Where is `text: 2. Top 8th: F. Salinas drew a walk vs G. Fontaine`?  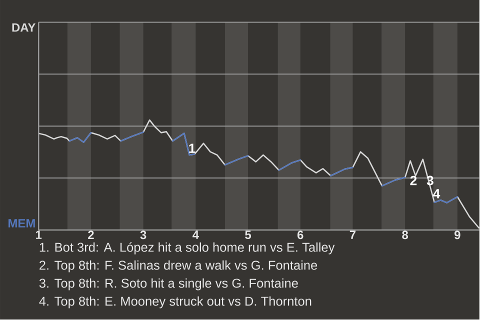
text: 2. Top 8th: F. Salinas drew a walk vs G. Fontaine is located at coordinates (179, 266).